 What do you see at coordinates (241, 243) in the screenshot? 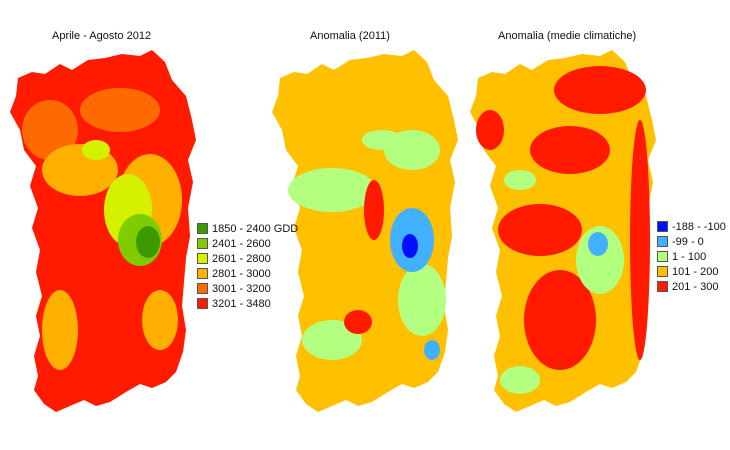
I see `legend-label: 2401 - 2600` at bounding box center [241, 243].